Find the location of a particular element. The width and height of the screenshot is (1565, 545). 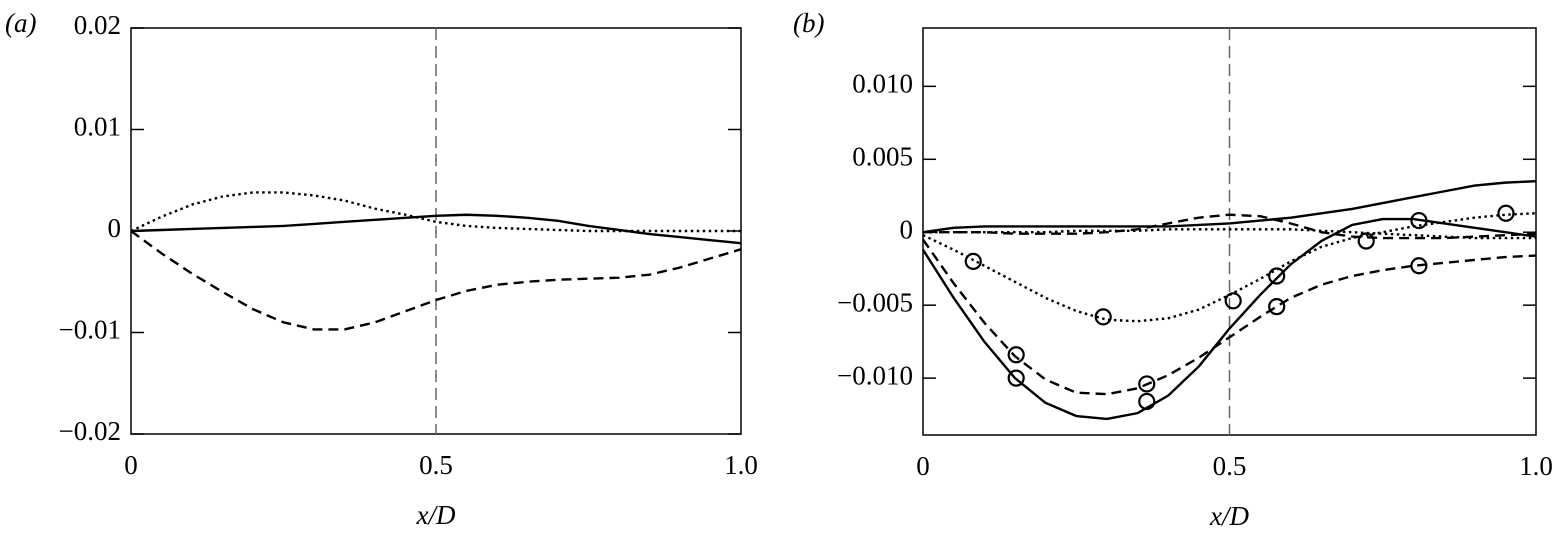

y-tick-label: 0.005 is located at coordinates (882, 156).